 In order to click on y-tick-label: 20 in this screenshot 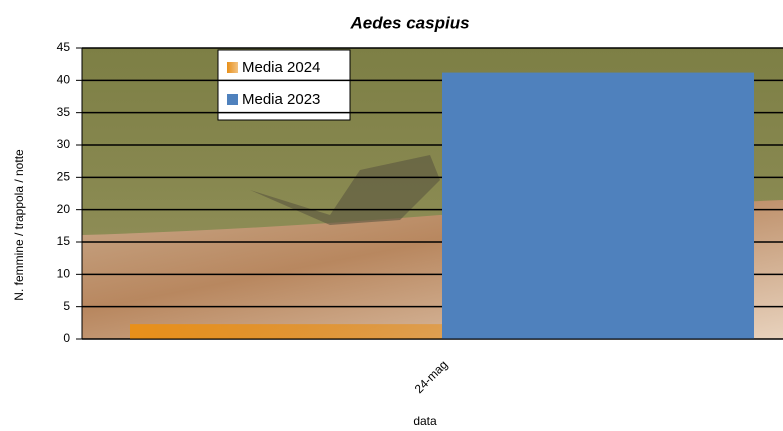, I will do `click(64, 209)`.